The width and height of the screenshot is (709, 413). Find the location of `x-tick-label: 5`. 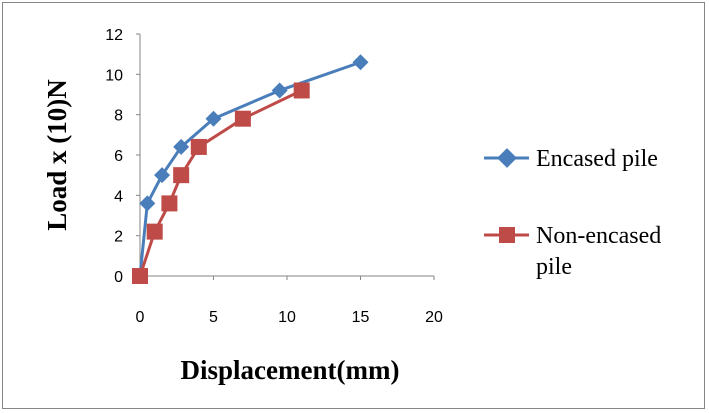

x-tick-label: 5 is located at coordinates (213, 317).